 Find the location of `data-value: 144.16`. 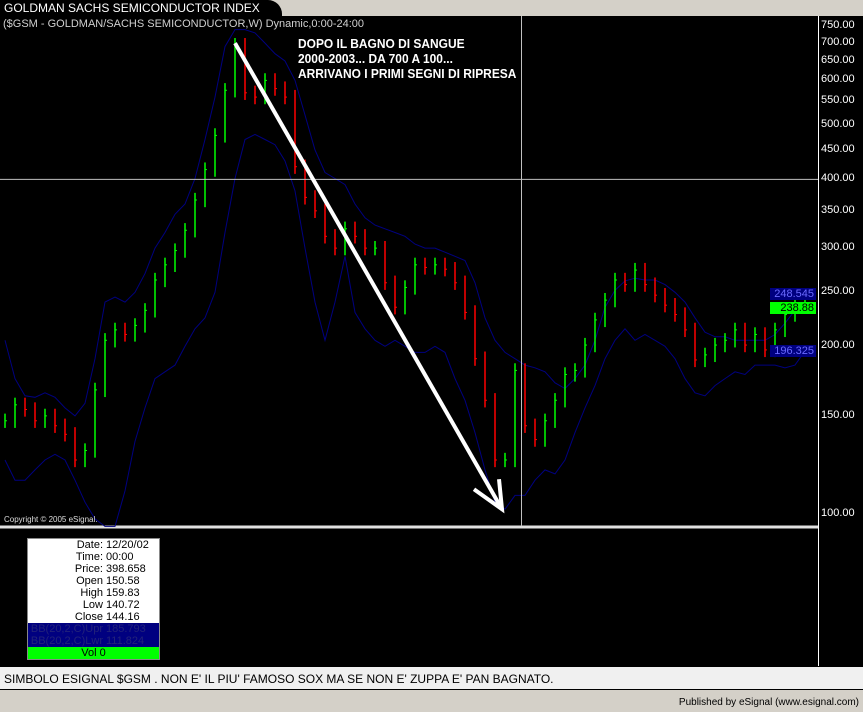

data-value: 144.16 is located at coordinates (123, 617).